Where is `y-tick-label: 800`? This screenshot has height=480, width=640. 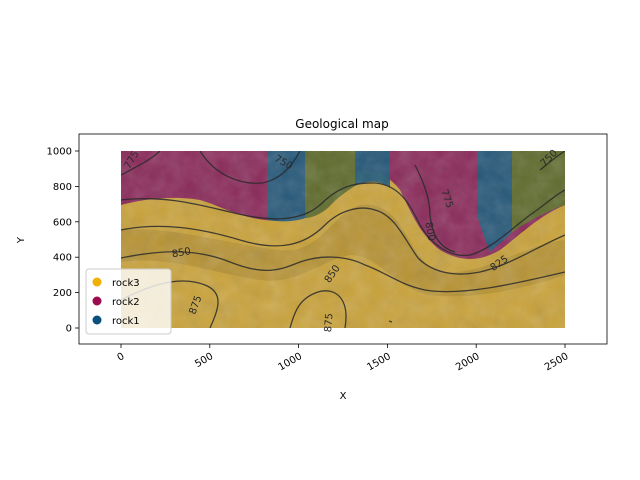
y-tick-label: 800 is located at coordinates (62, 187).